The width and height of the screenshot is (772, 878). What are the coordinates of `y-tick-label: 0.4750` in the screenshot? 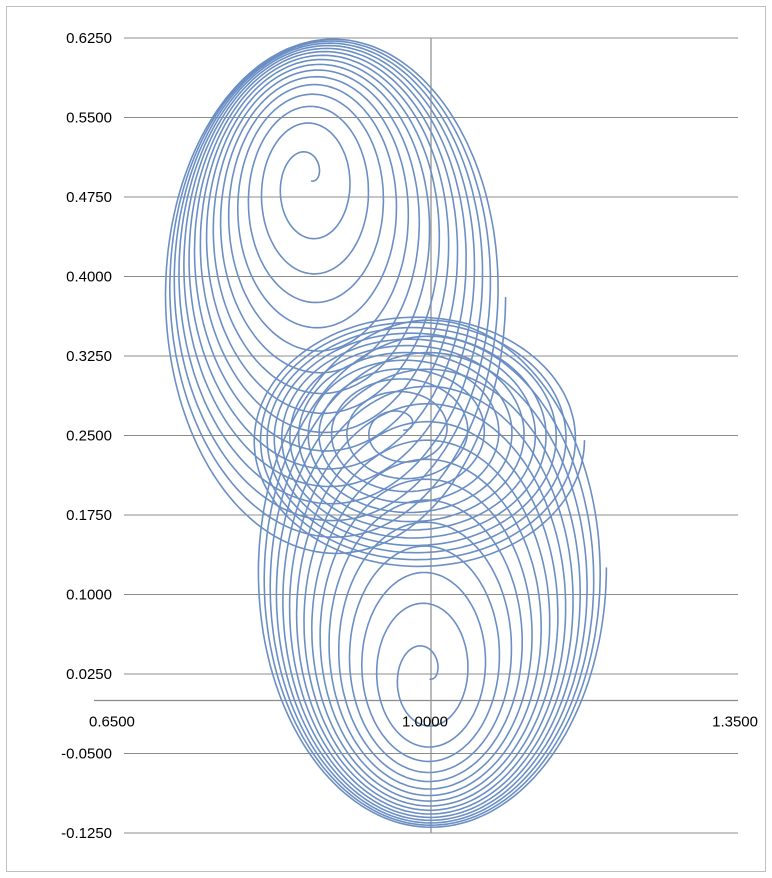 It's located at (89, 197).